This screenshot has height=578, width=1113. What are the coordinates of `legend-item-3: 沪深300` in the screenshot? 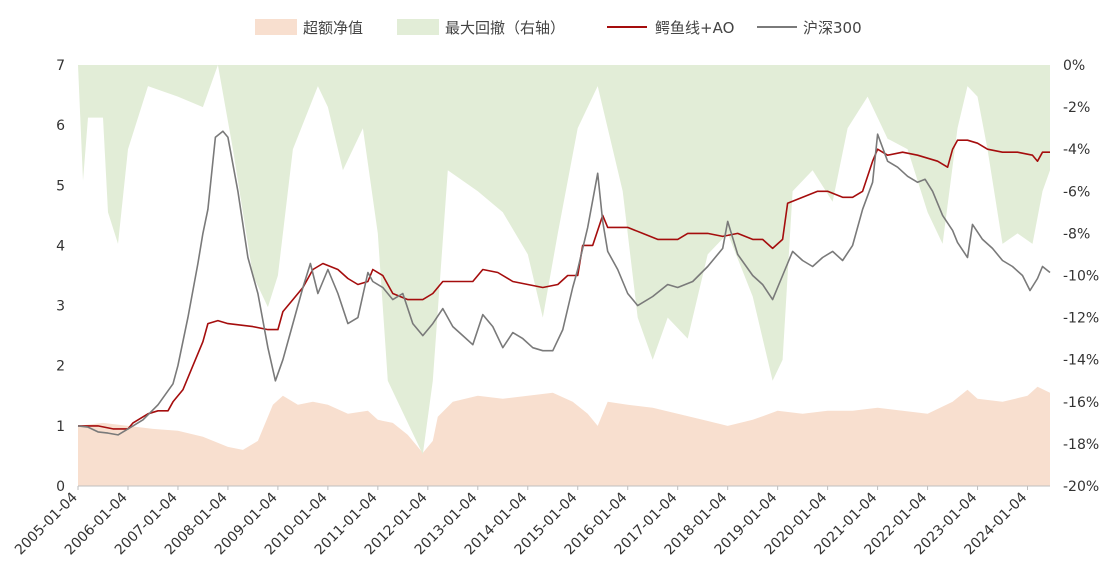 It's located at (809, 28).